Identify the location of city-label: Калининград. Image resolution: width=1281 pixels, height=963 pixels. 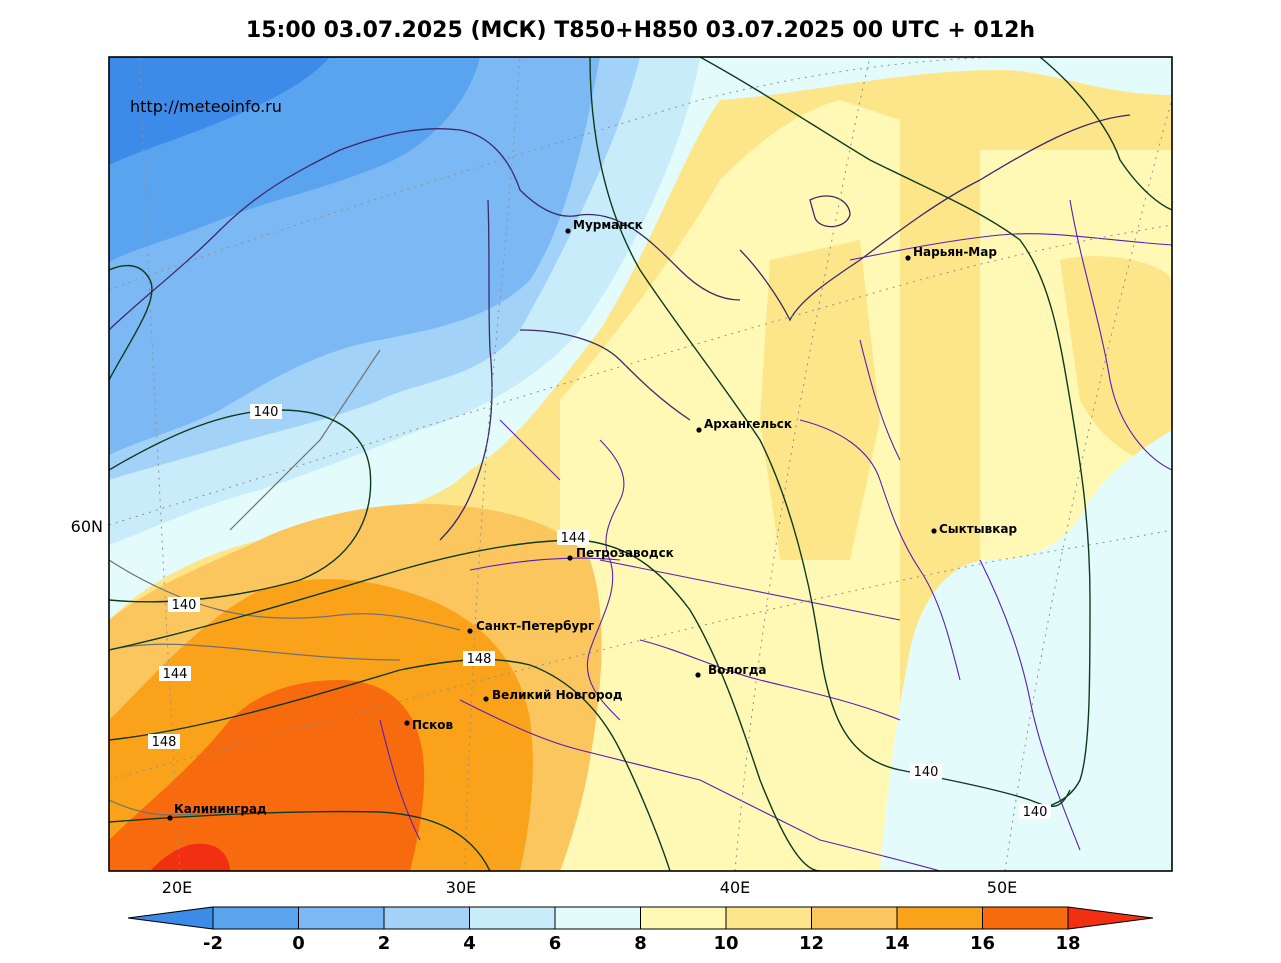
(220, 809).